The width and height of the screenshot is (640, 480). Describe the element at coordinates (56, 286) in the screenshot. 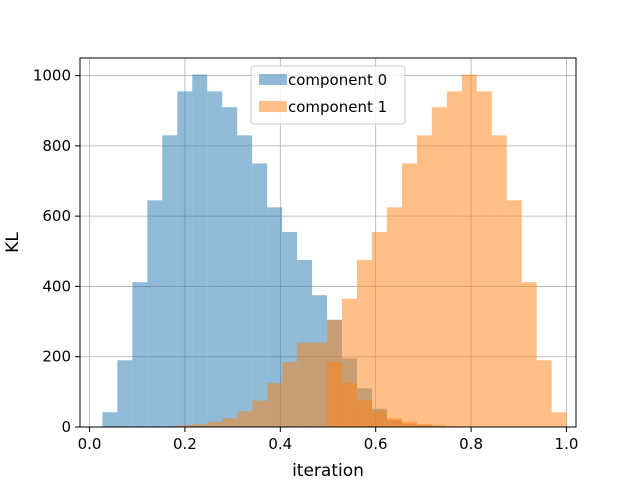

I see `y-tick-label: 400` at that location.